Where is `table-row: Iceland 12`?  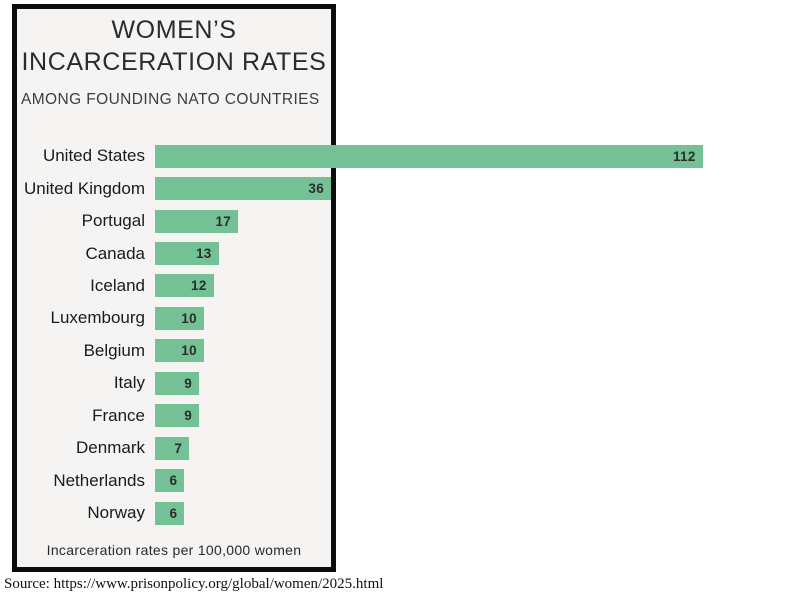
table-row: Iceland 12 is located at coordinates (397, 286).